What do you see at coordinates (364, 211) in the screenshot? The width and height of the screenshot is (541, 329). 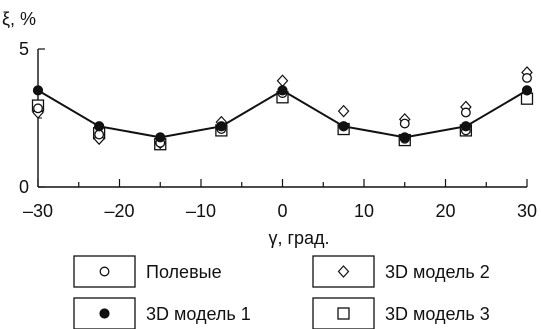 I see `x-tick-label: 10` at bounding box center [364, 211].